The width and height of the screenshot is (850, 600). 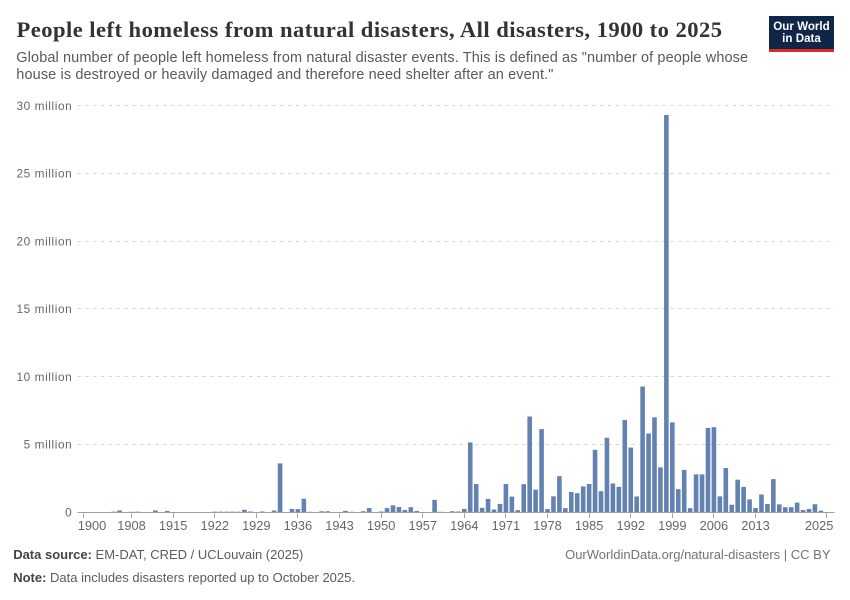 What do you see at coordinates (630, 525) in the screenshot?
I see `svg-text: 1992` at bounding box center [630, 525].